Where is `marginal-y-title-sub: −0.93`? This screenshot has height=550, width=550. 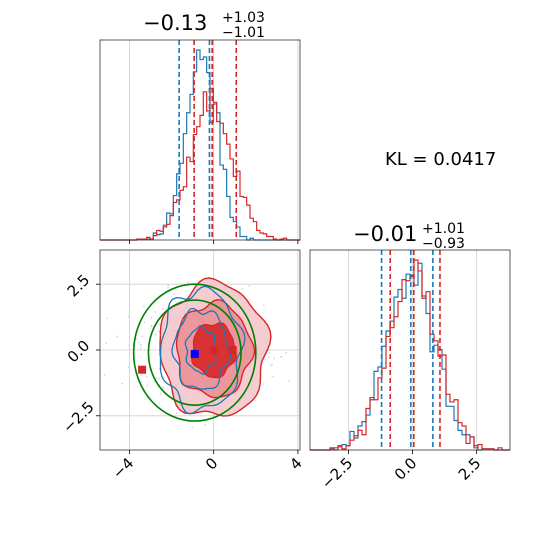 marginal-y-title-sub: −0.93 is located at coordinates (443, 244).